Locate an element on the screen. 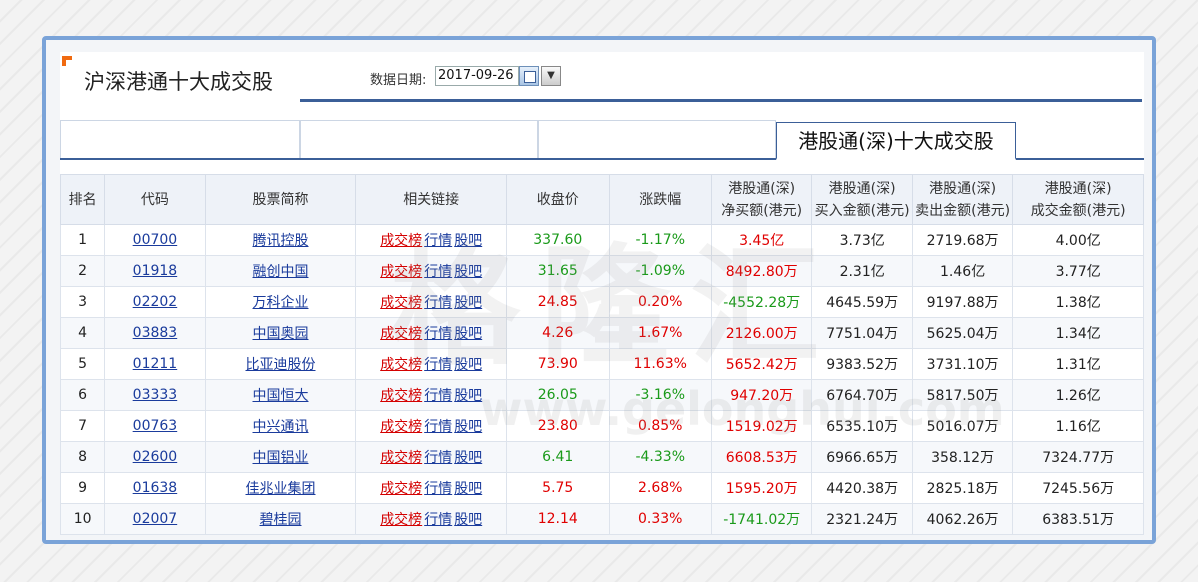 This screenshot has height=582, width=1198. stock-code-link: 01211 is located at coordinates (155, 364).